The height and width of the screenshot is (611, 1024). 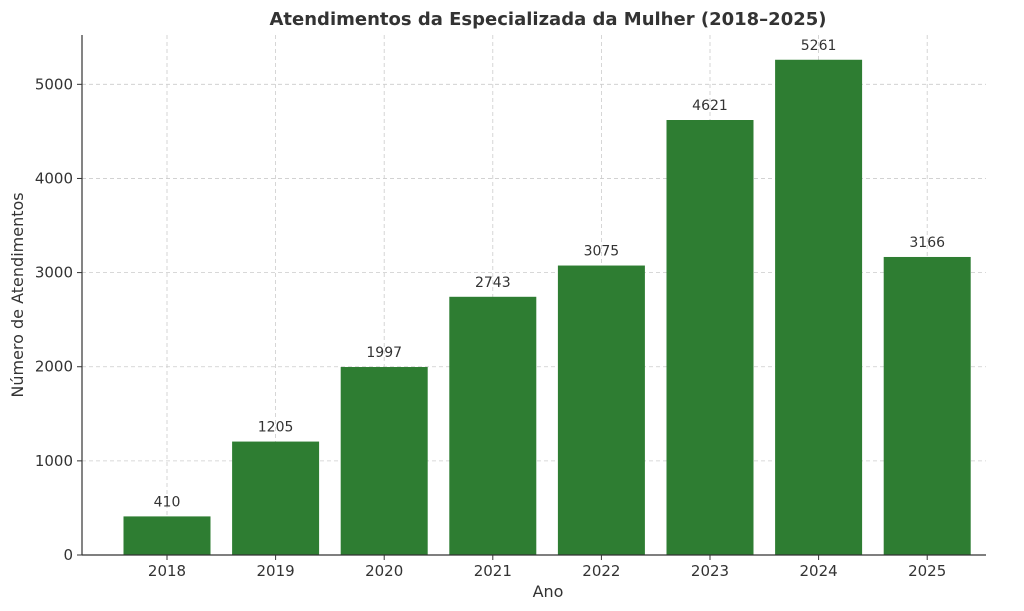 I want to click on x-tick-label: 2024, so click(x=819, y=571).